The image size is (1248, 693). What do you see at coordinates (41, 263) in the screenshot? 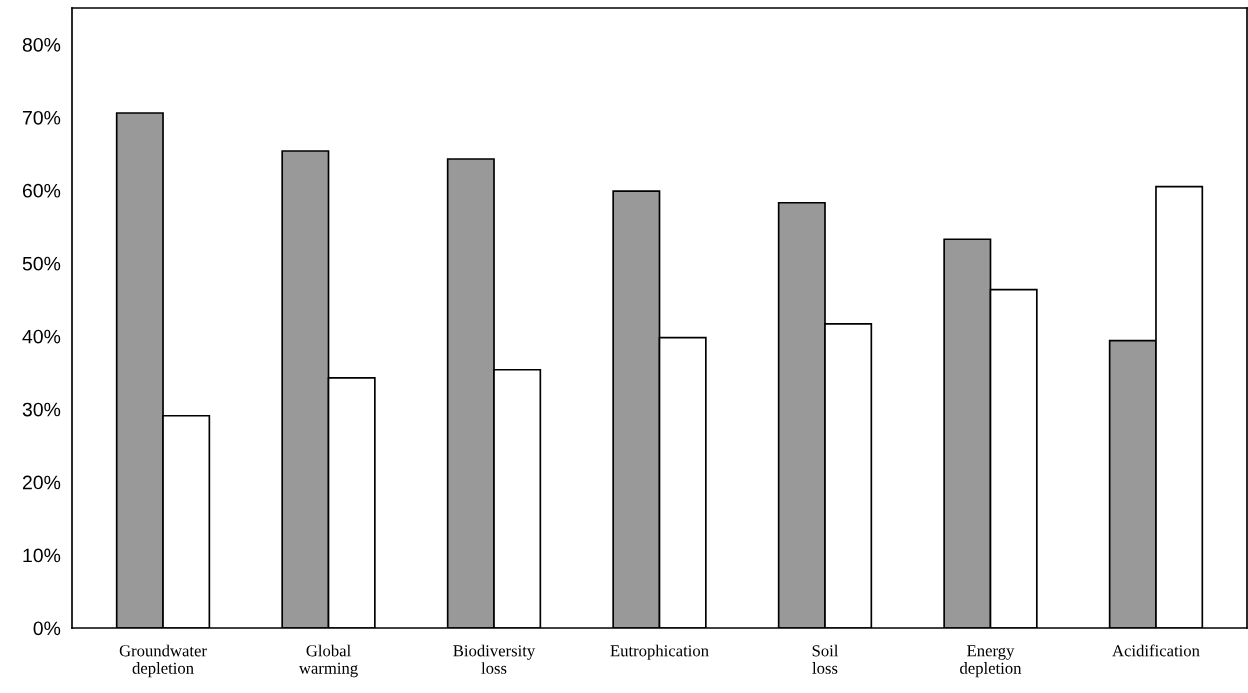
I see `y-tick-label: 50%` at bounding box center [41, 263].